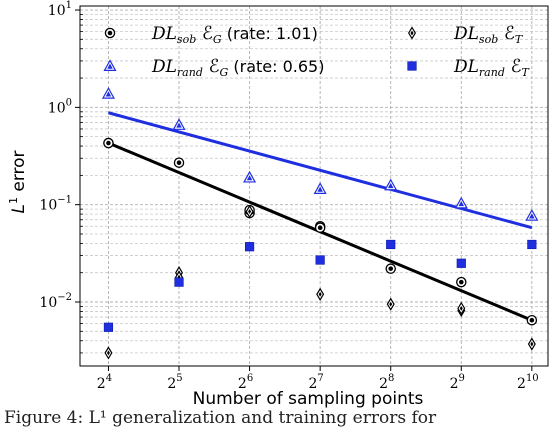 The width and height of the screenshot is (558, 446). Describe the element at coordinates (55, 204) in the screenshot. I see `y-tick-label: 10⁻¹` at that location.